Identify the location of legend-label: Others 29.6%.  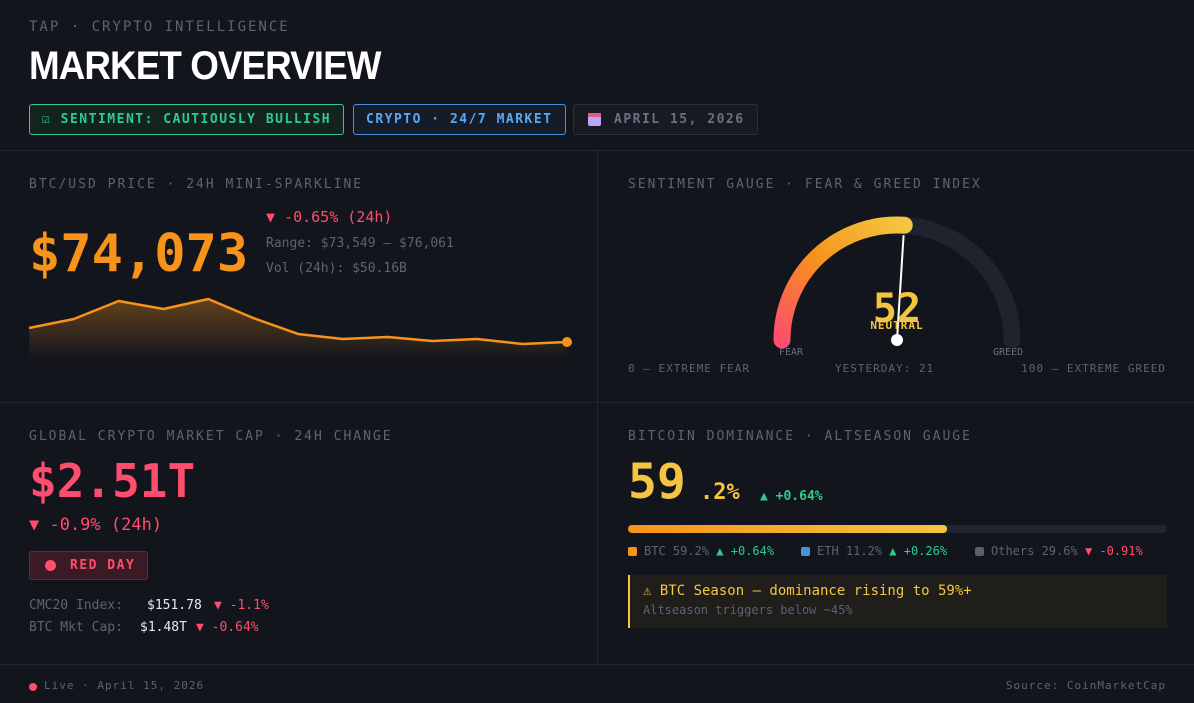
(1034, 551).